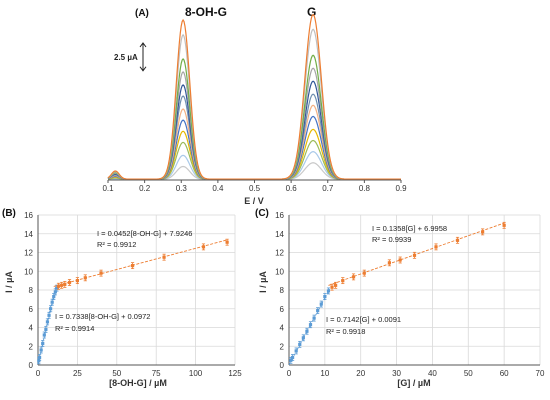 This screenshot has height=400, width=550. I want to click on panel-b-y-tick-label: 12, so click(28, 253).